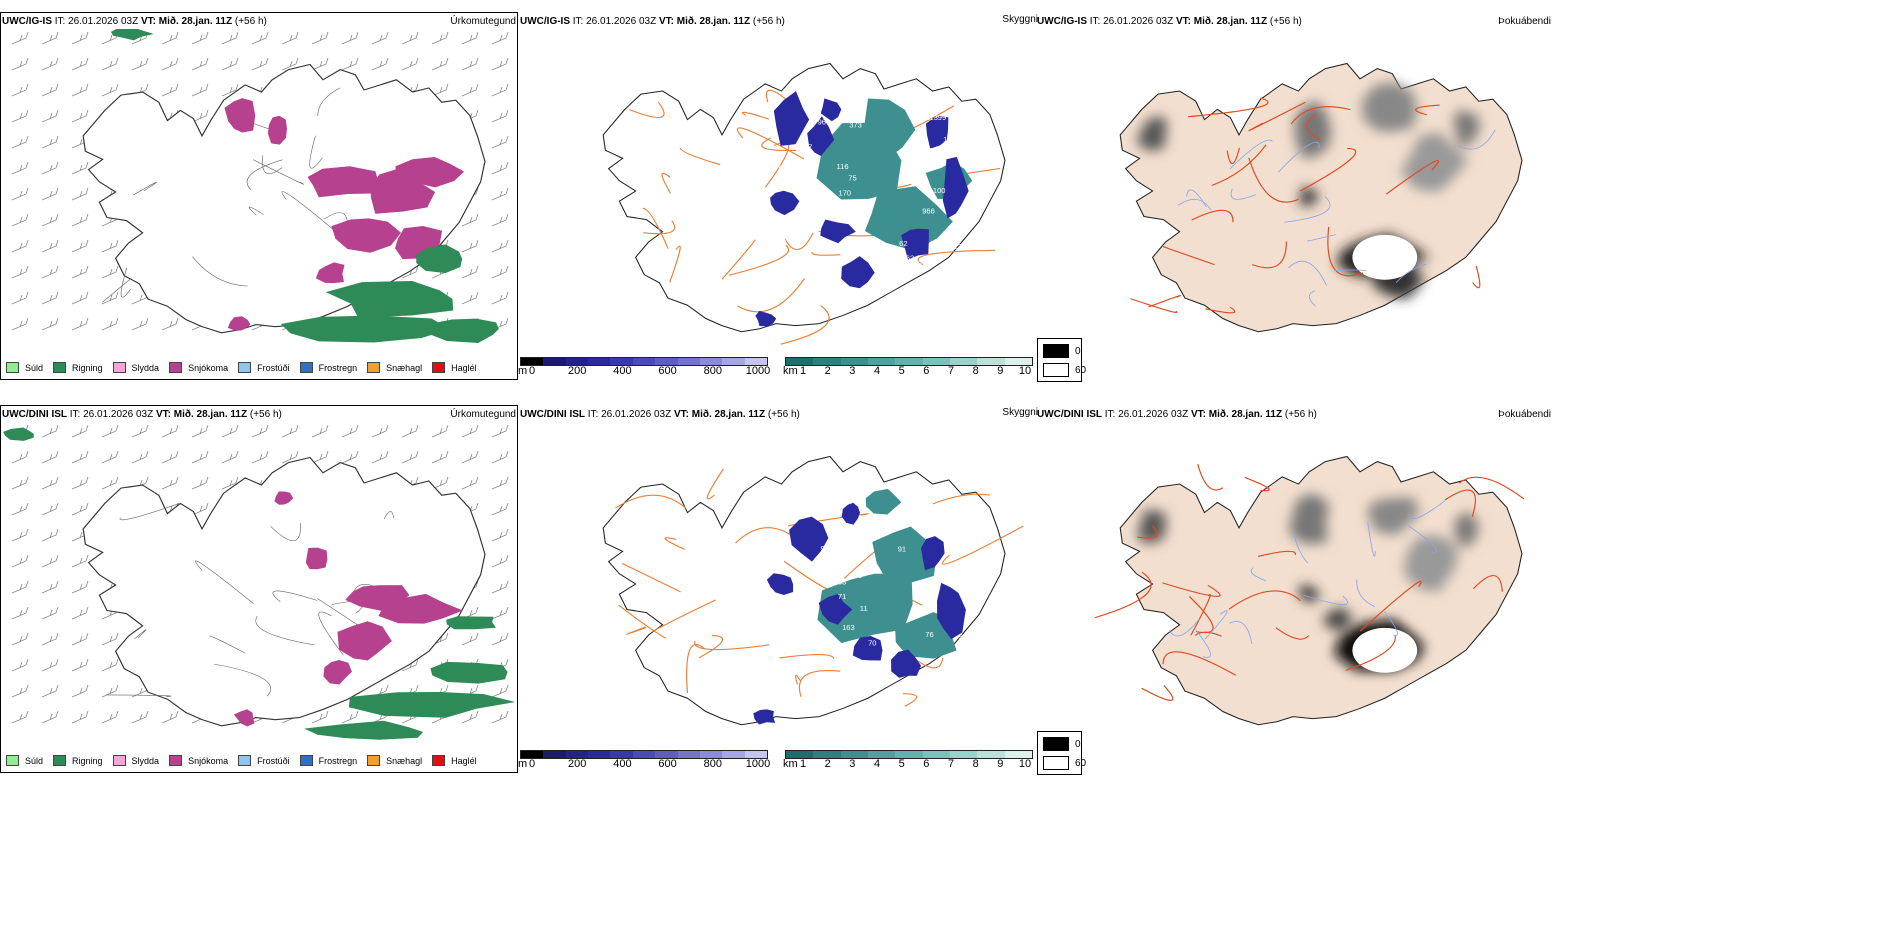 This screenshot has width=1900, height=950. Describe the element at coordinates (1062, 744) in the screenshot. I see `fog-legend-row: 0` at that location.